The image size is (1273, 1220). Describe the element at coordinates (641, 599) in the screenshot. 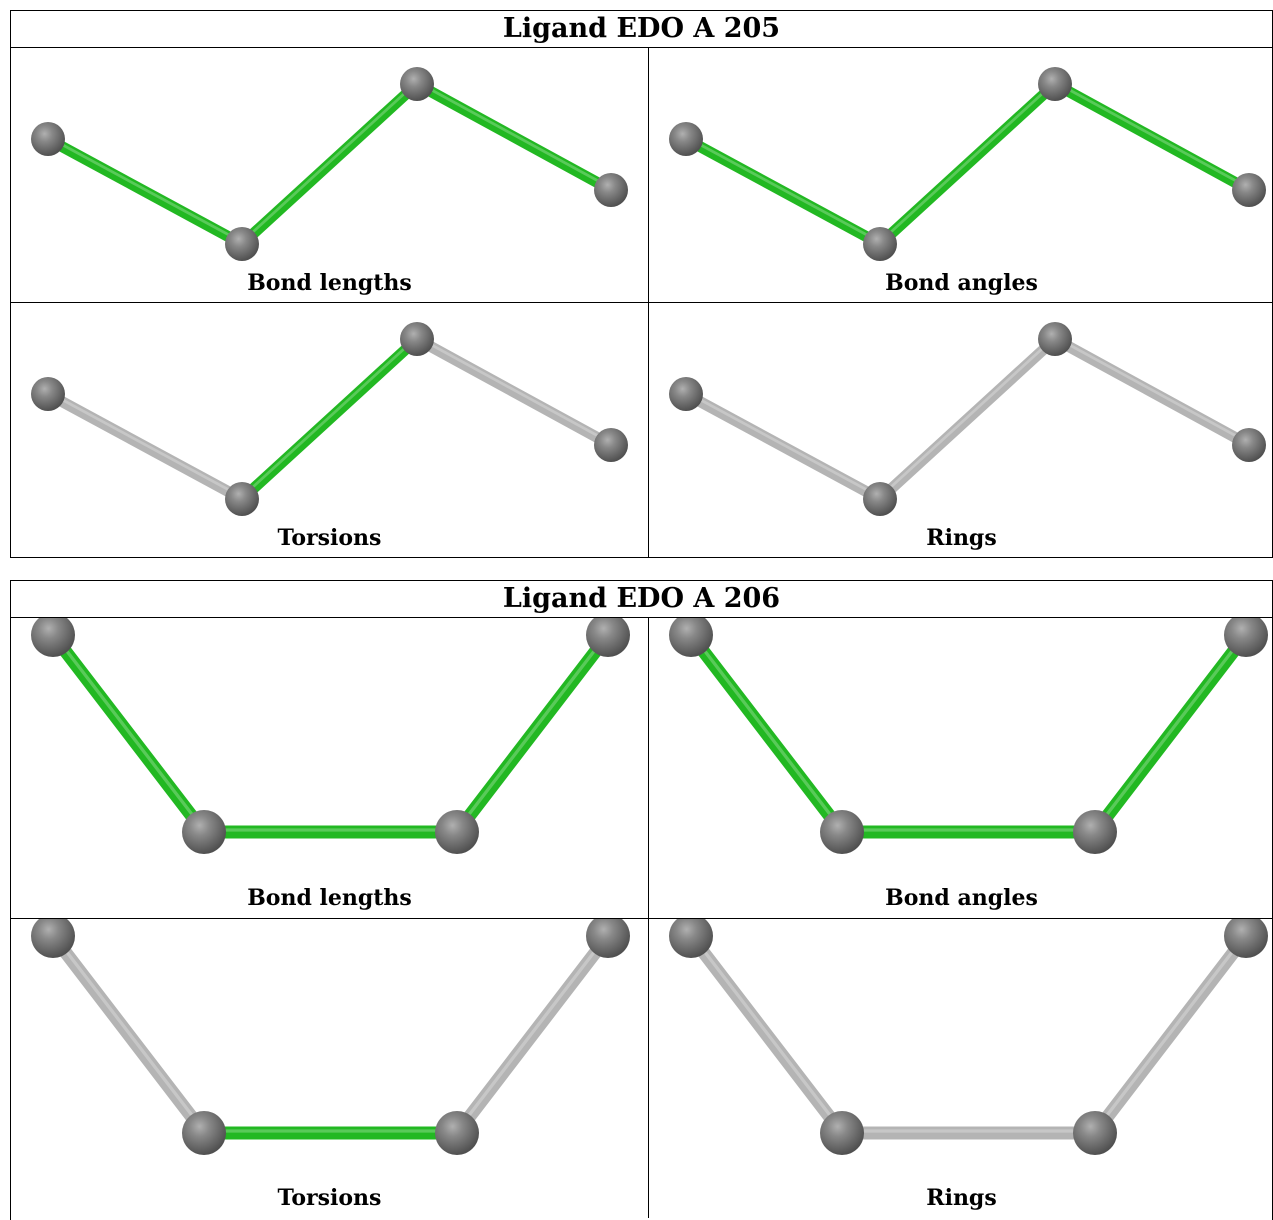

I see `ligand-title: Ligand EDO A 206` at that location.